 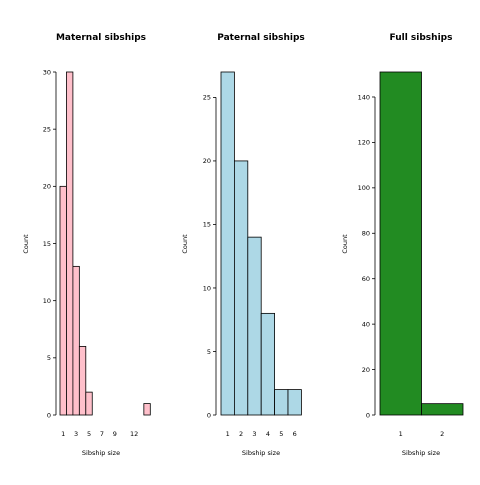 I want to click on y-tick-label: 100, so click(x=364, y=188).